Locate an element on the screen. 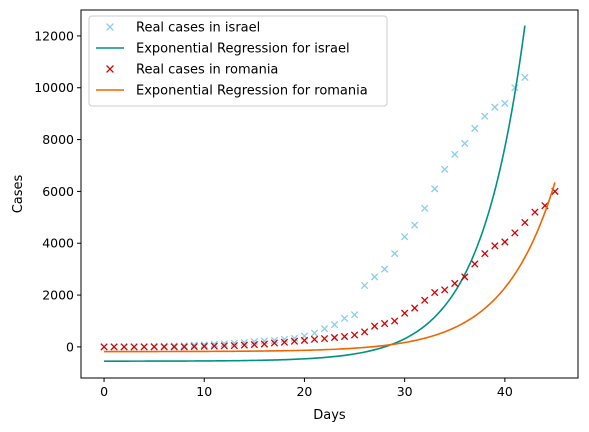 This screenshot has height=432, width=589. series-2-point-2-stroke-b is located at coordinates (124, 347).